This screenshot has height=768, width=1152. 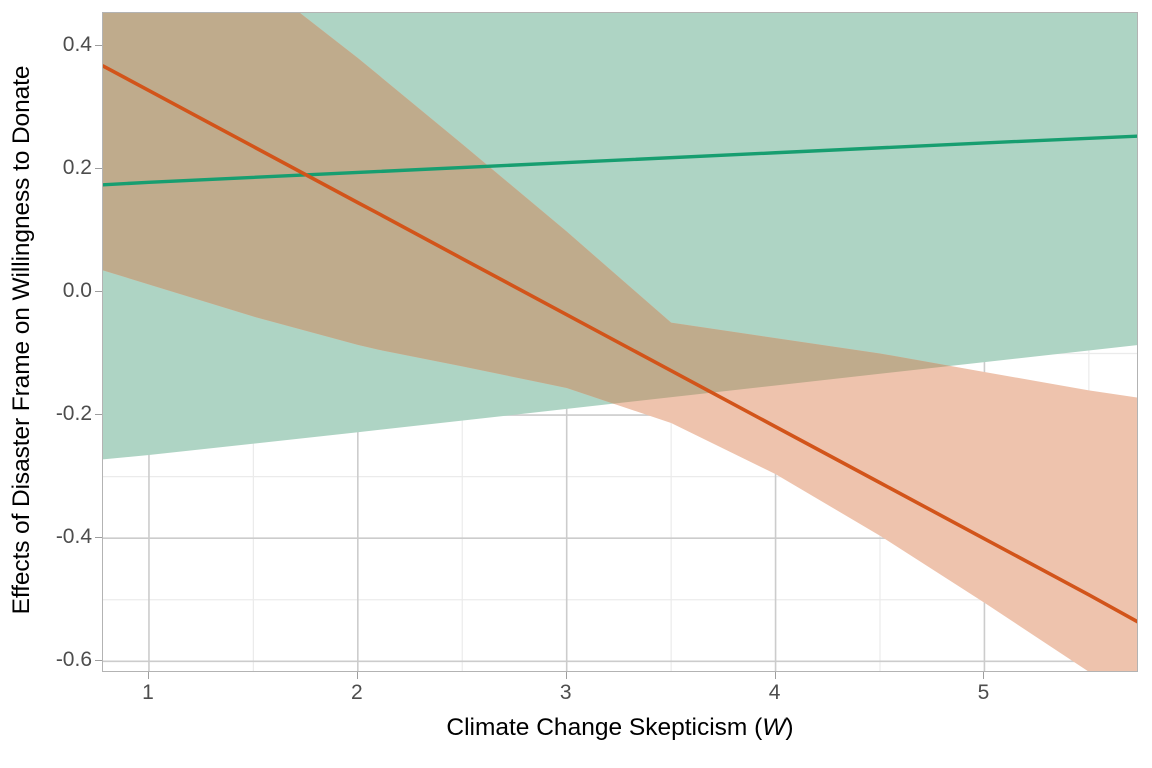 I want to click on x-axis-title: Climate Change Skepticism (W), so click(x=620, y=728).